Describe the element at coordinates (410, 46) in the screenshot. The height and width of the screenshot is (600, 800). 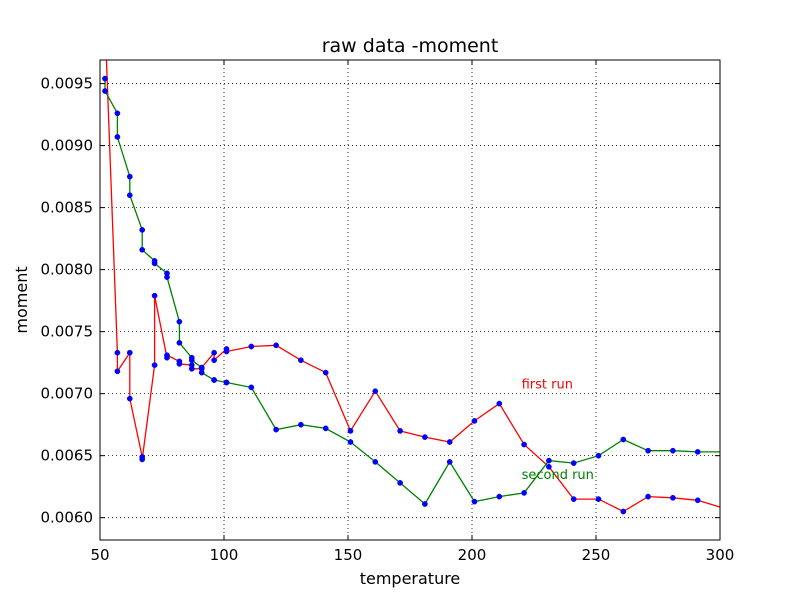
I see `chart-title: raw data -moment` at that location.